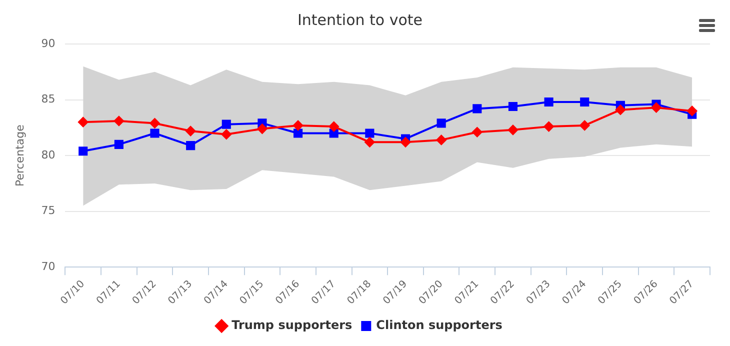 Image resolution: width=730 pixels, height=346 pixels. Describe the element at coordinates (48, 155) in the screenshot. I see `y-tick-label: 80` at that location.